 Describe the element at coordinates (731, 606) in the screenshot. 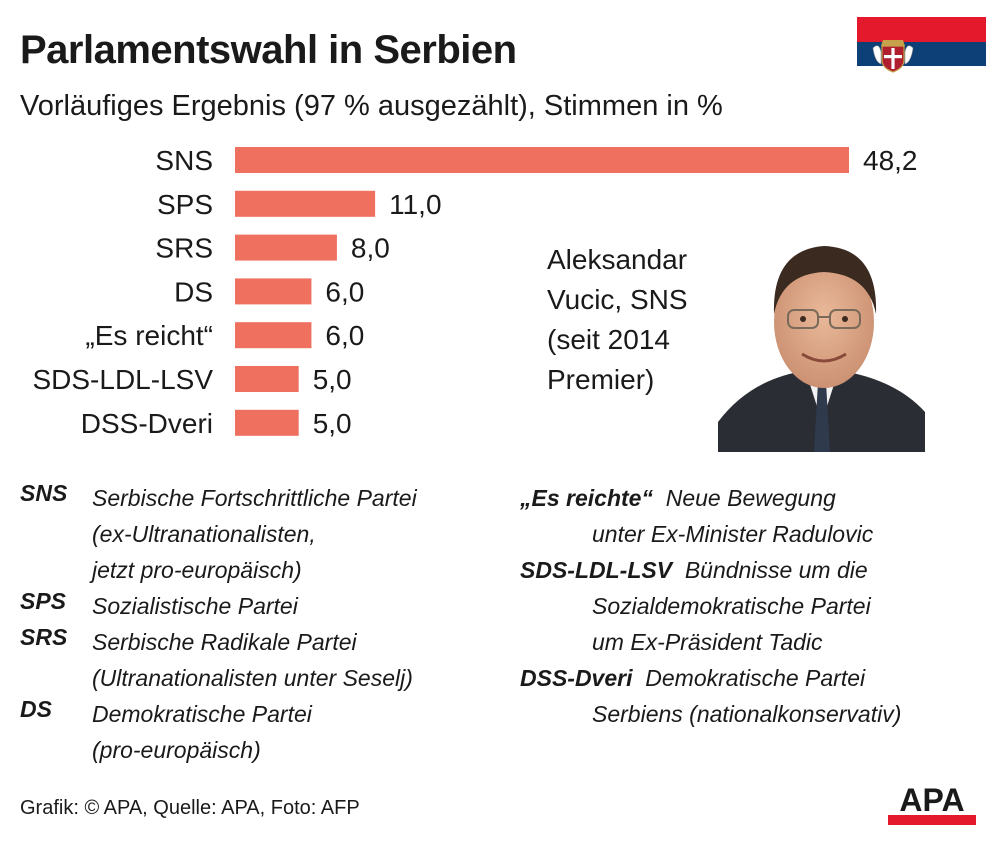

I see `legend-text: Sozialdemokratische Partei` at that location.